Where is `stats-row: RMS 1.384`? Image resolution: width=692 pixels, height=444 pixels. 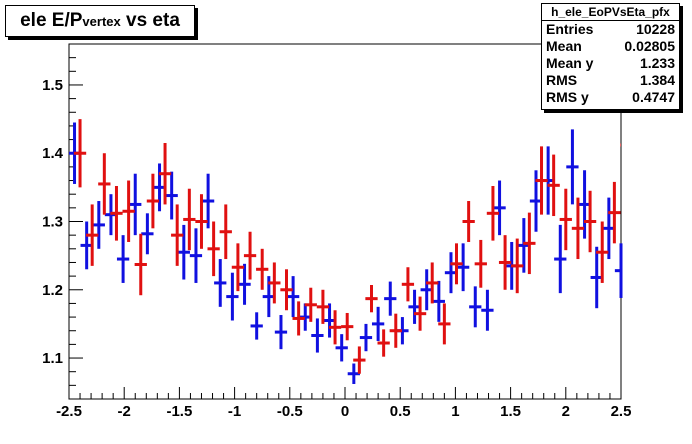 stats-row: RMS 1.384 is located at coordinates (610, 80).